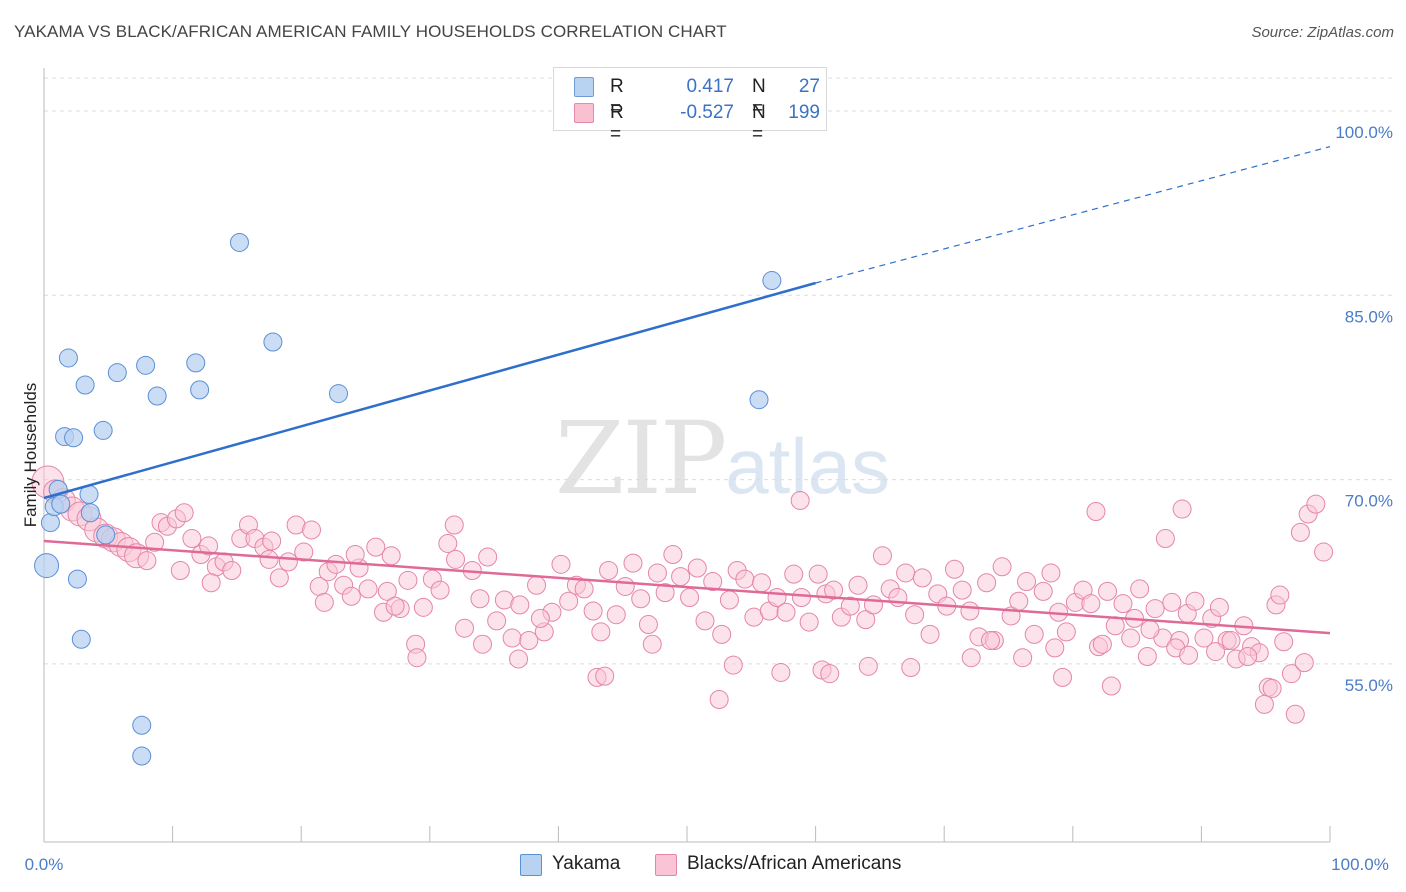 This screenshot has height=892, width=1406. I want to click on trend-line-yakama-extension, so click(1073, 215).